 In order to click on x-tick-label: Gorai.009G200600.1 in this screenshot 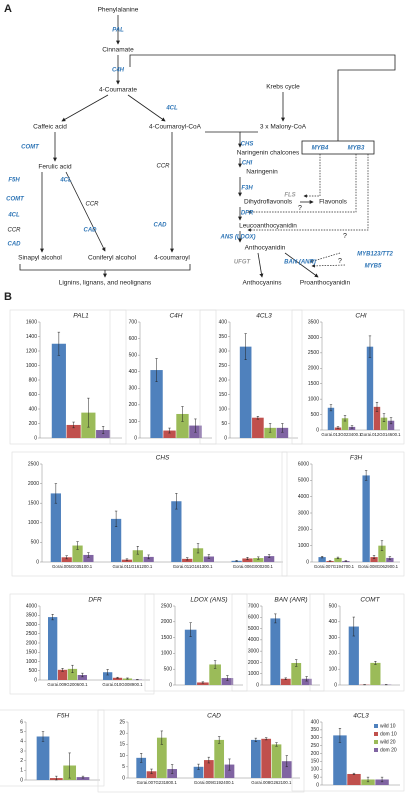, I will do `click(67, 684)`.